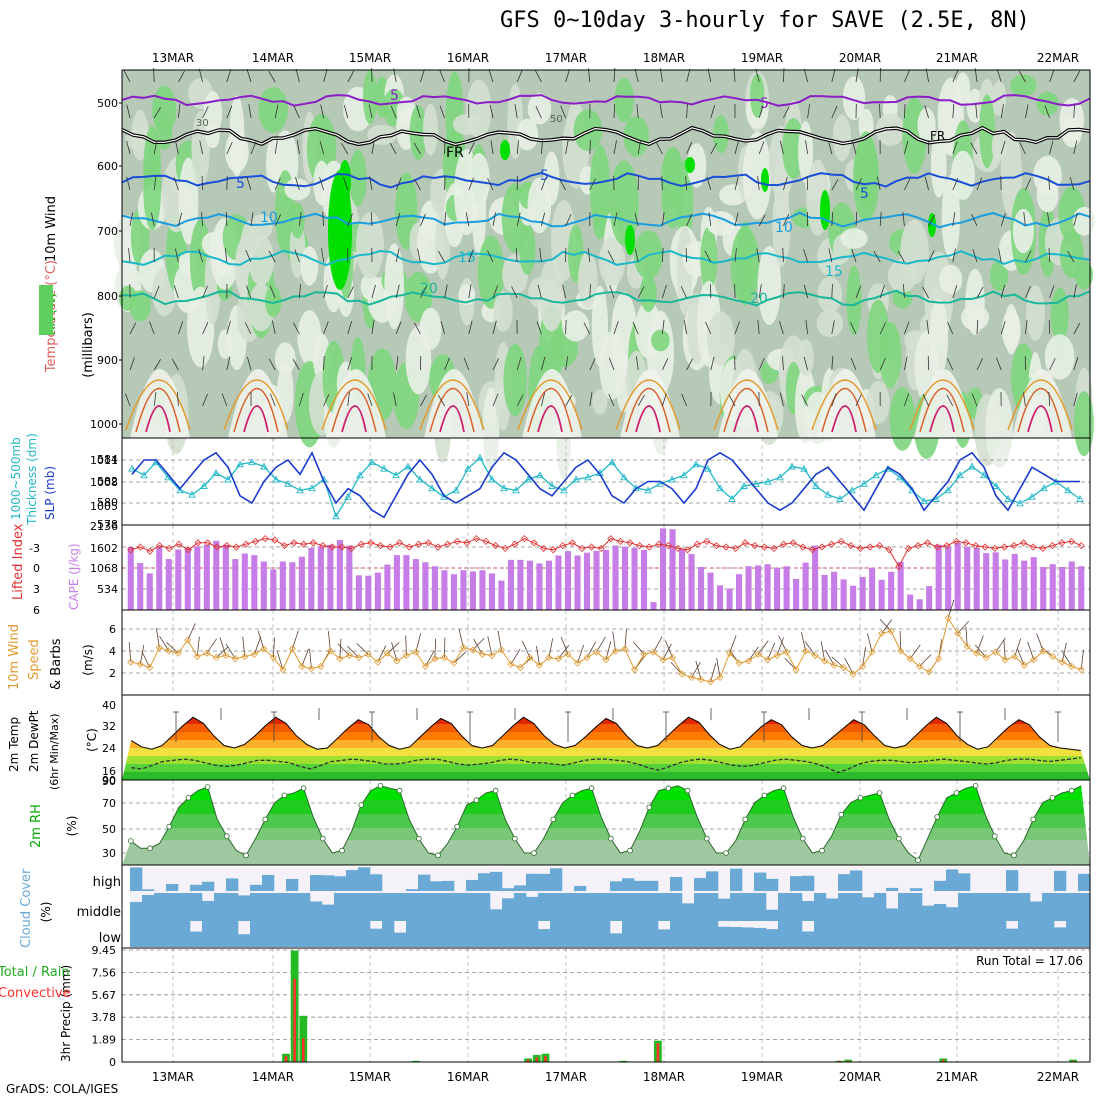 This screenshot has height=1100, width=1100. Describe the element at coordinates (62, 1089) in the screenshot. I see `credit-label: GrADS: COLA/IGES` at that location.